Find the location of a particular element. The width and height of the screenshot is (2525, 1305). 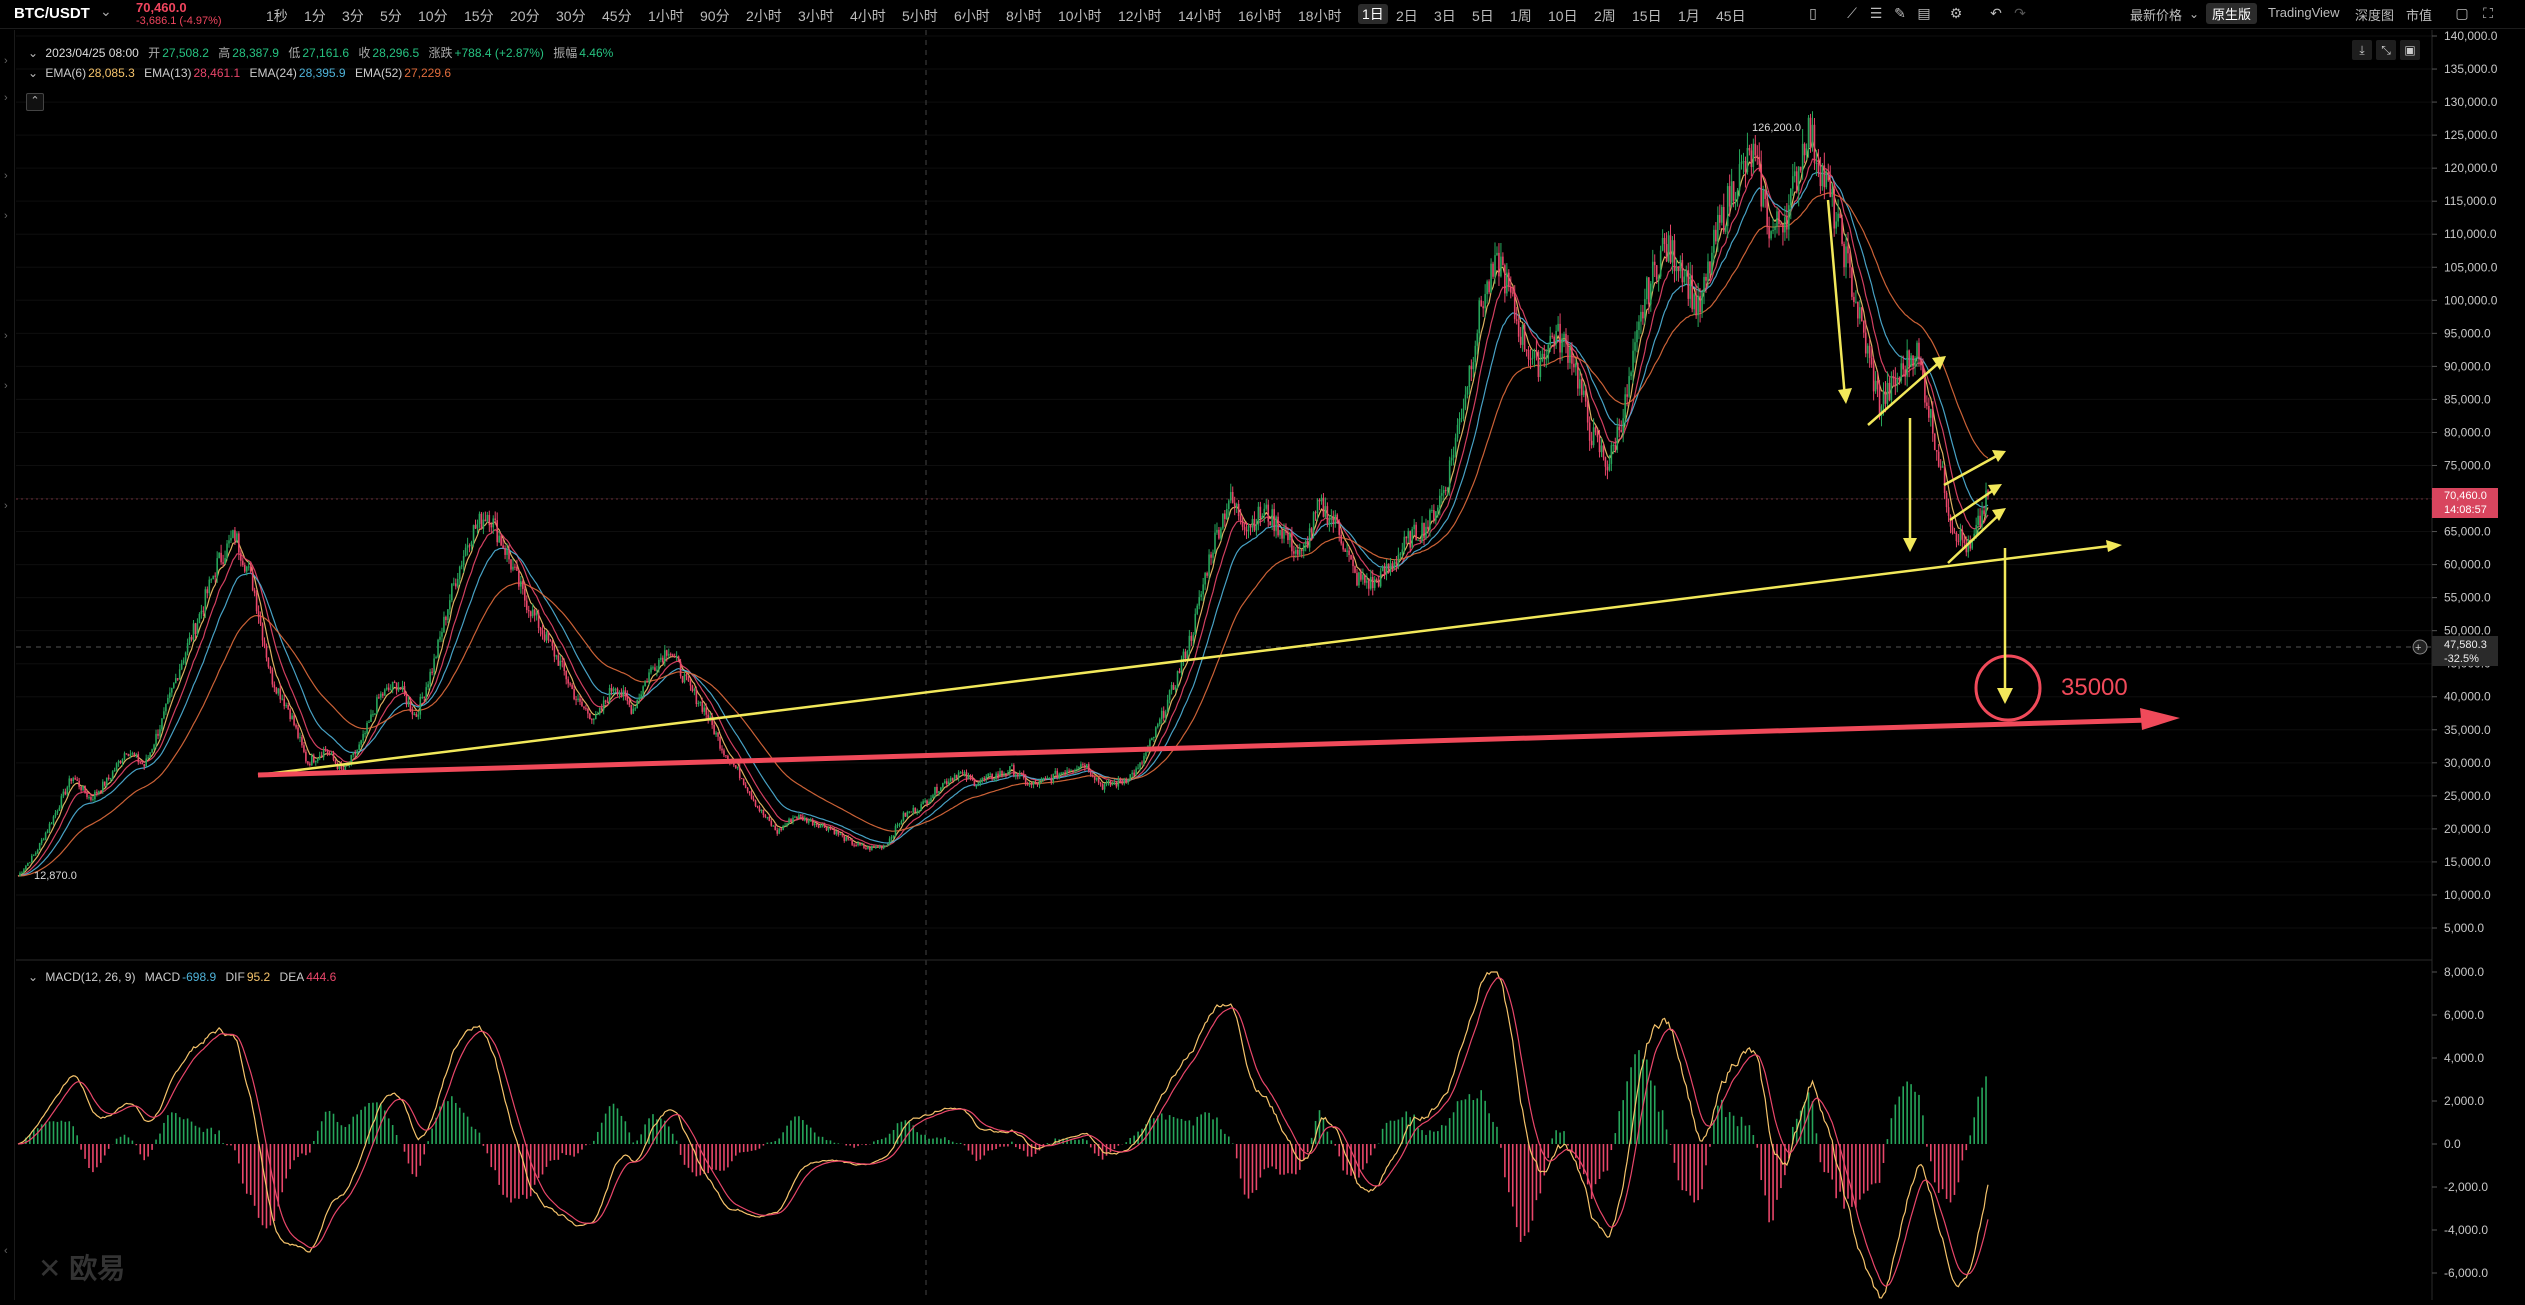

tab-depth: 深度图 is located at coordinates (2375, 15).